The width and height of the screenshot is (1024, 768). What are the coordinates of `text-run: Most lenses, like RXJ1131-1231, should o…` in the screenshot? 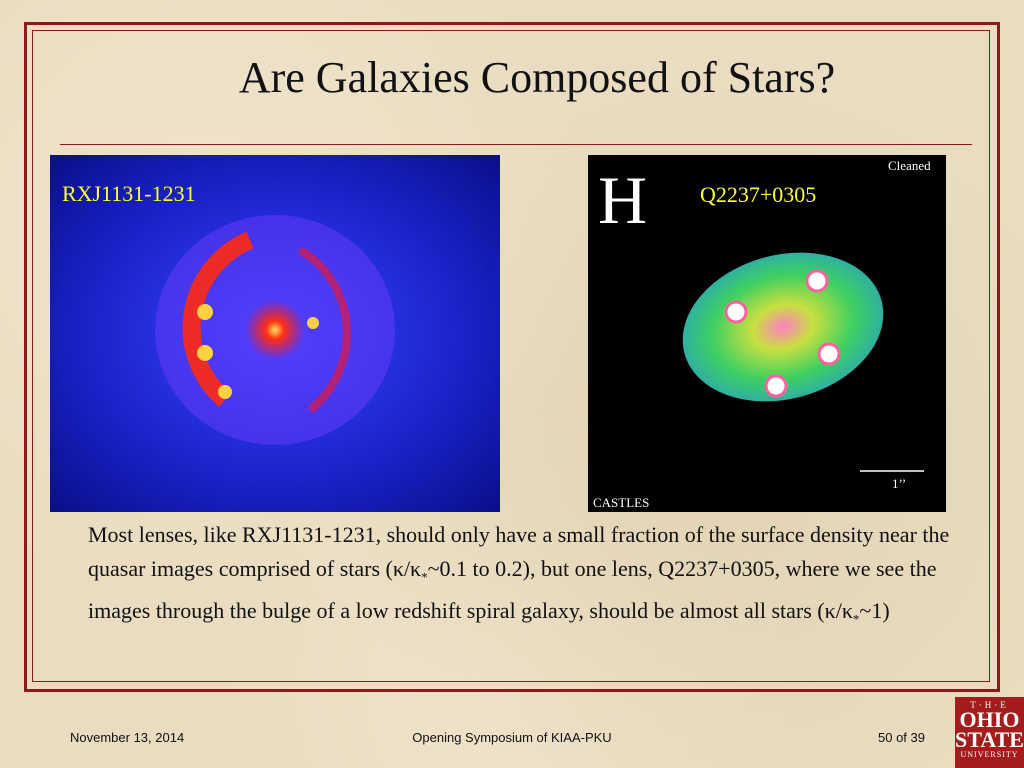 It's located at (519, 551).